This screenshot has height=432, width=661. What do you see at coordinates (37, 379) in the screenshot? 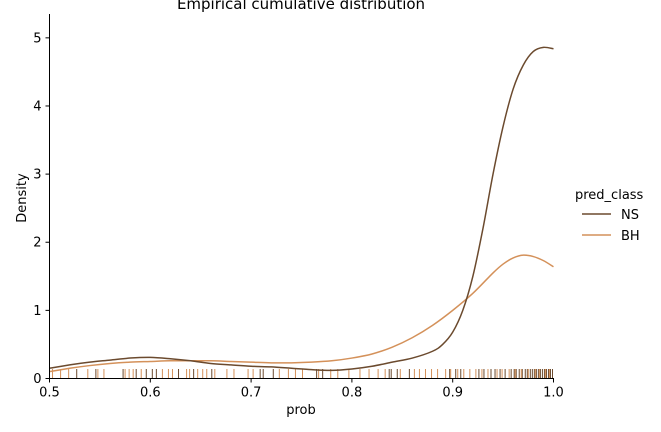
I see `y-tick-label: 0` at bounding box center [37, 379].